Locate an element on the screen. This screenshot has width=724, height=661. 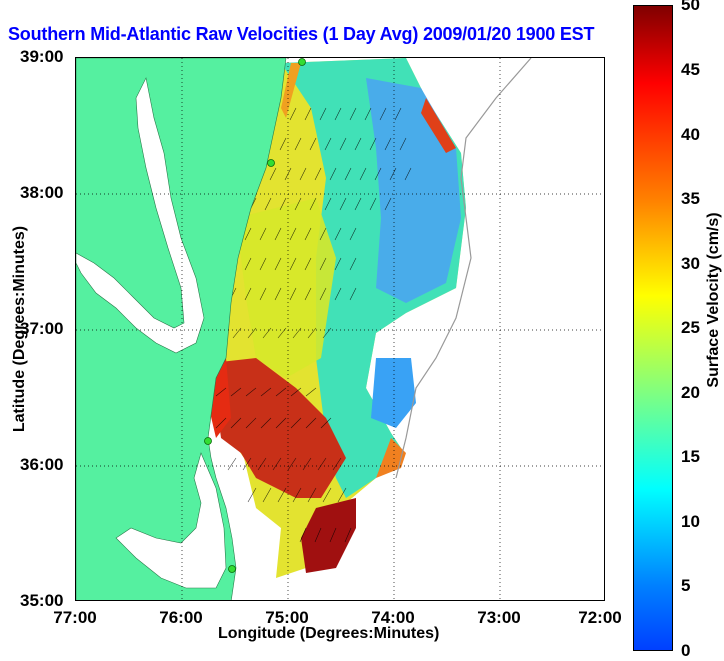
colorbar-tick: 50 is located at coordinates (690, 7).